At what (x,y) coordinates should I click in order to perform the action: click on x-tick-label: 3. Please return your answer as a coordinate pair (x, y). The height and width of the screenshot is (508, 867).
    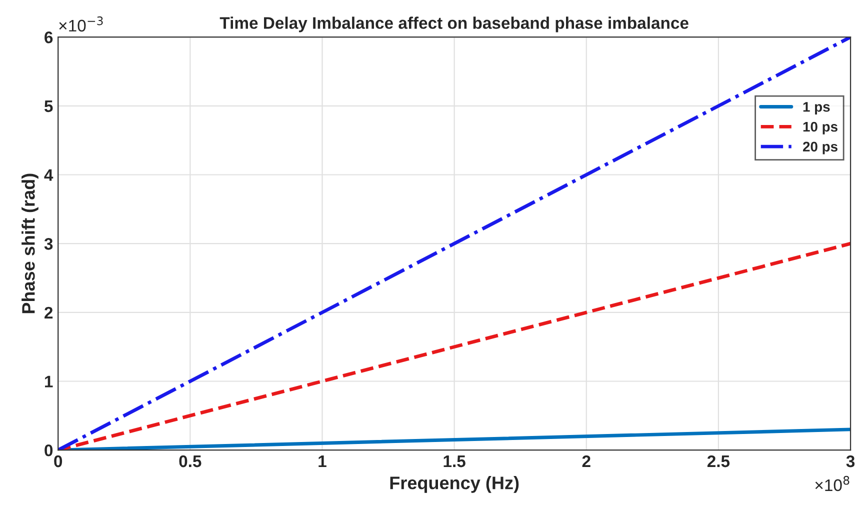
    Looking at the image, I should click on (850, 461).